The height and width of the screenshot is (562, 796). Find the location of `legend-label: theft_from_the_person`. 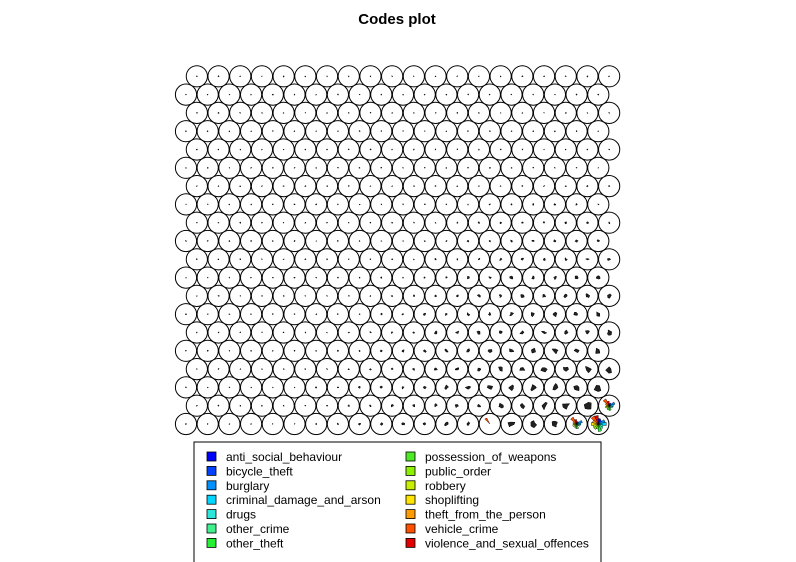

legend-label: theft_from_the_person is located at coordinates (485, 515).